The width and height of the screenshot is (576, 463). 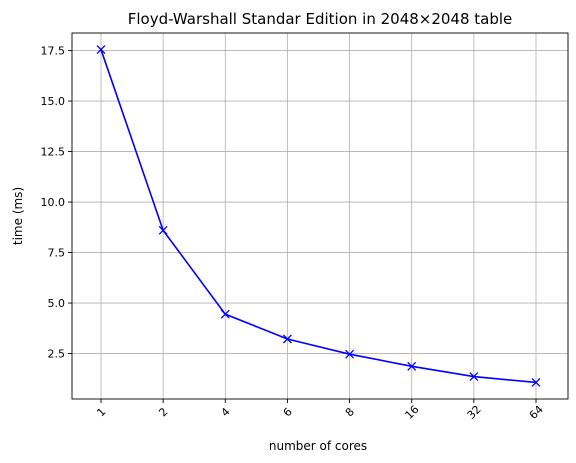 What do you see at coordinates (474, 412) in the screenshot?
I see `x-tick-label: 32` at bounding box center [474, 412].